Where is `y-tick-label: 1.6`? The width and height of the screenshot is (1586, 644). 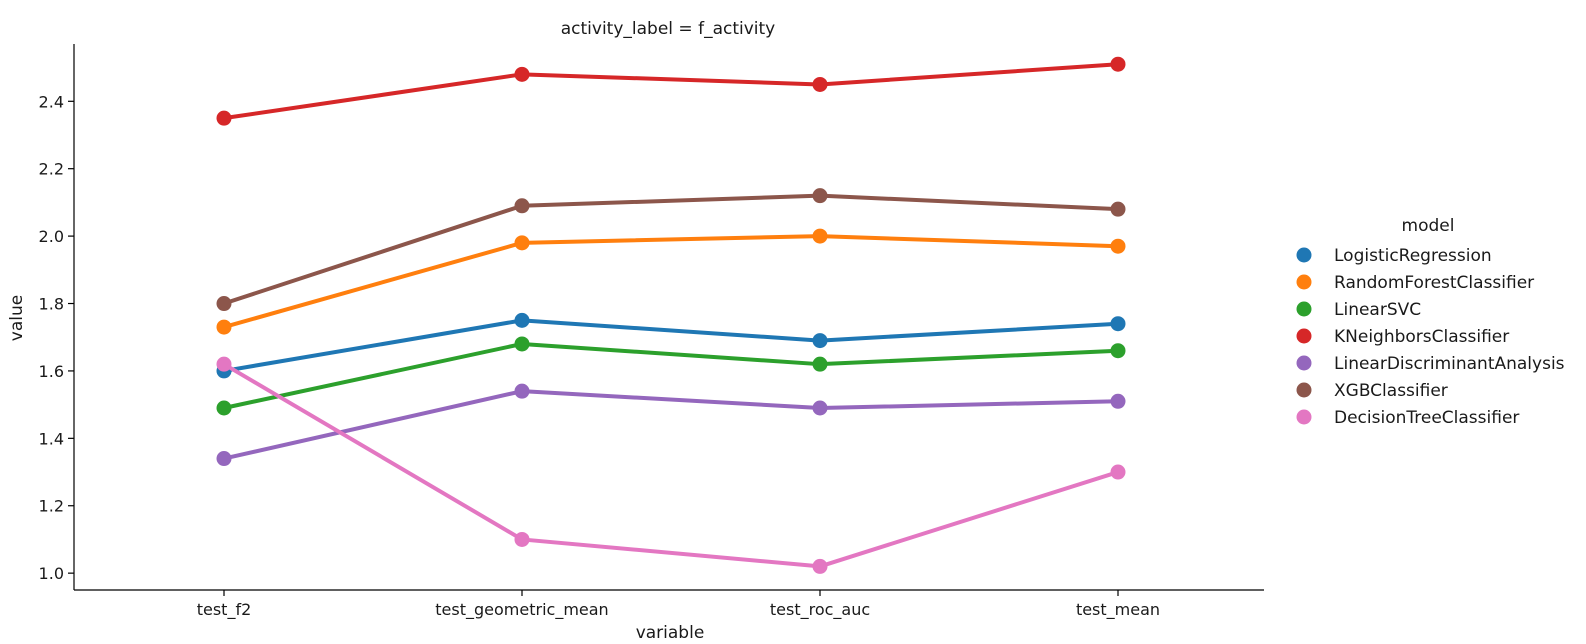
y-tick-label: 1.6 is located at coordinates (51, 371).